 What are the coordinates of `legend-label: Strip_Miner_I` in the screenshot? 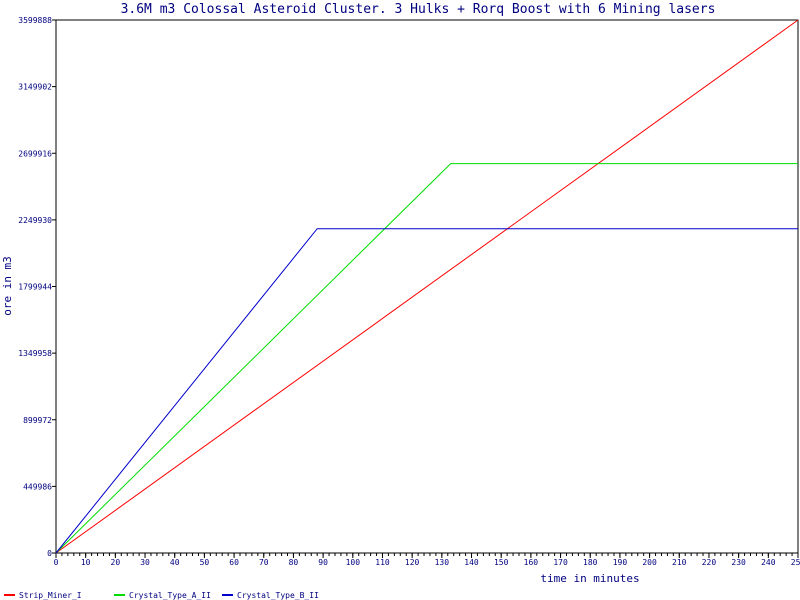 It's located at (50, 595).